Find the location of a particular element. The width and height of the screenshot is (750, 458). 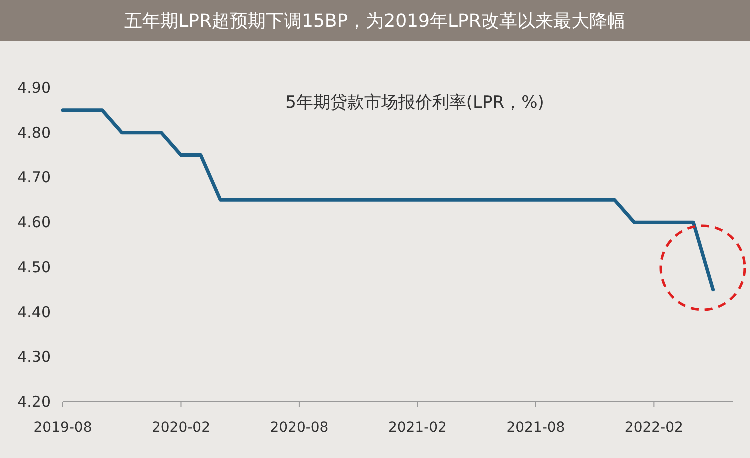

x-tick-label: 2020-02 is located at coordinates (181, 428).